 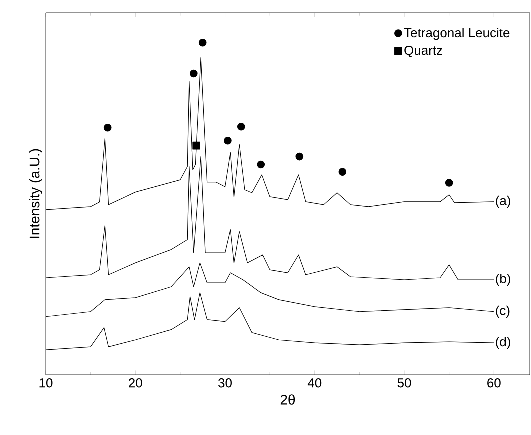 What do you see at coordinates (225, 383) in the screenshot?
I see `x-tick-label: 30` at bounding box center [225, 383].